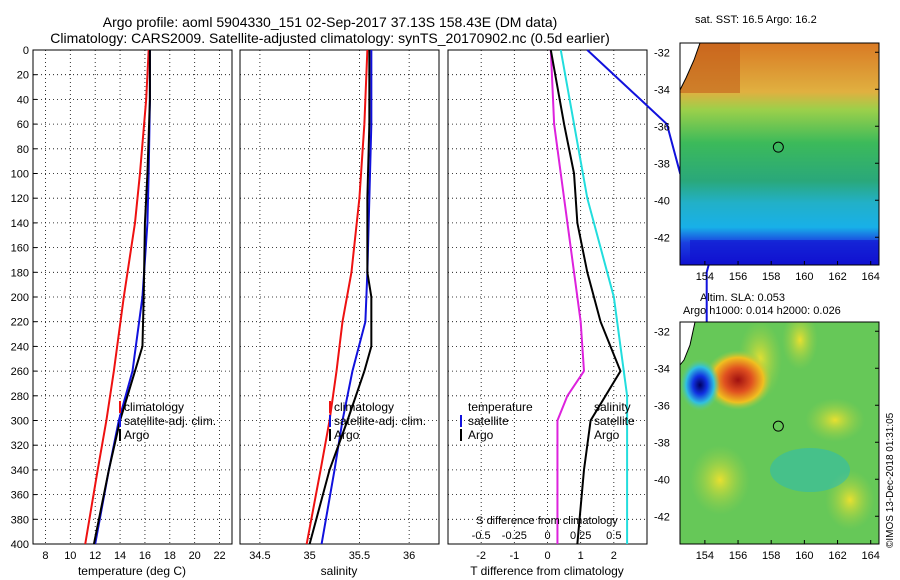 Image resolution: width=900 pixels, height=580 pixels. I want to click on x-tick-label: 8, so click(45, 556).